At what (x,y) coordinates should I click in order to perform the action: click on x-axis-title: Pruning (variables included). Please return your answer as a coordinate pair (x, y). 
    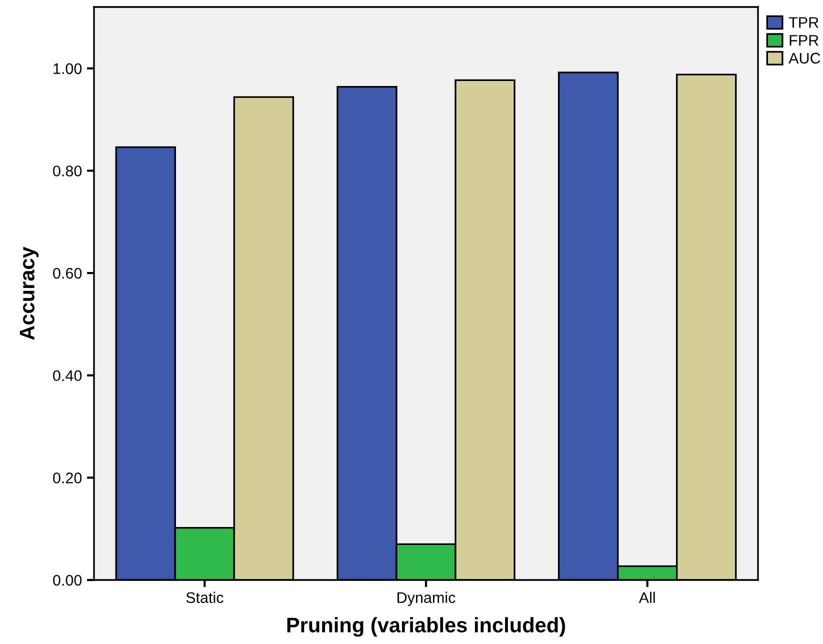
    Looking at the image, I should click on (426, 627).